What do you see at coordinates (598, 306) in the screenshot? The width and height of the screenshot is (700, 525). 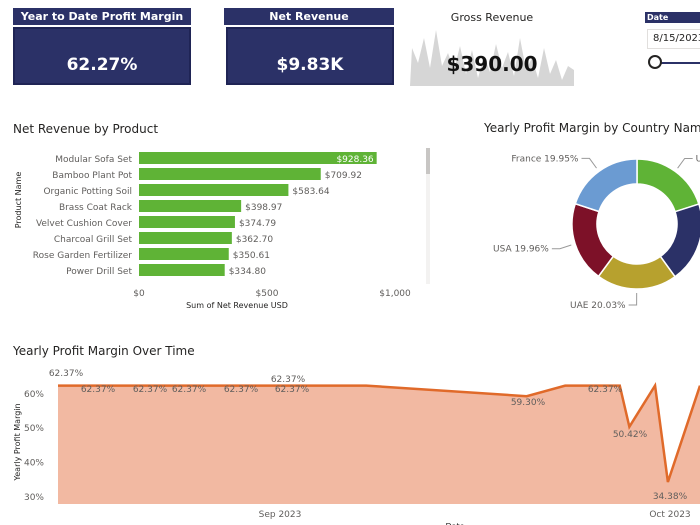 I see `donut-data-label: UAE 20.03%` at bounding box center [598, 306].